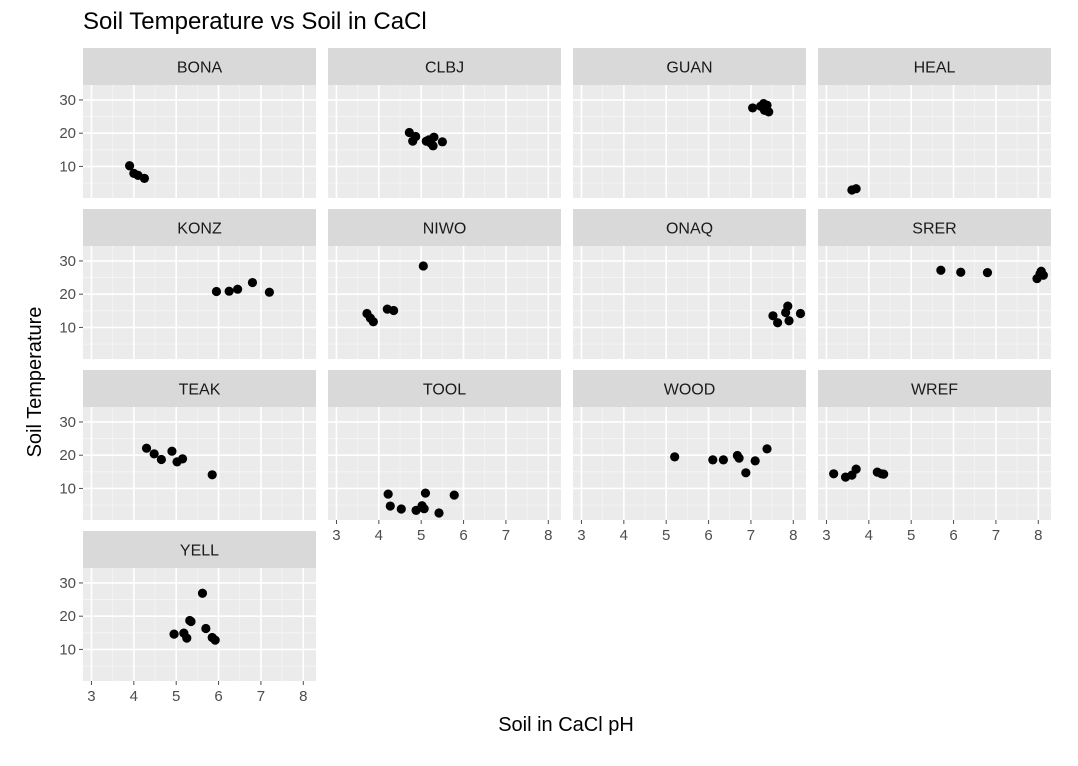 This screenshot has width=1078, height=766. I want to click on facet-label: KONZ, so click(199, 229).